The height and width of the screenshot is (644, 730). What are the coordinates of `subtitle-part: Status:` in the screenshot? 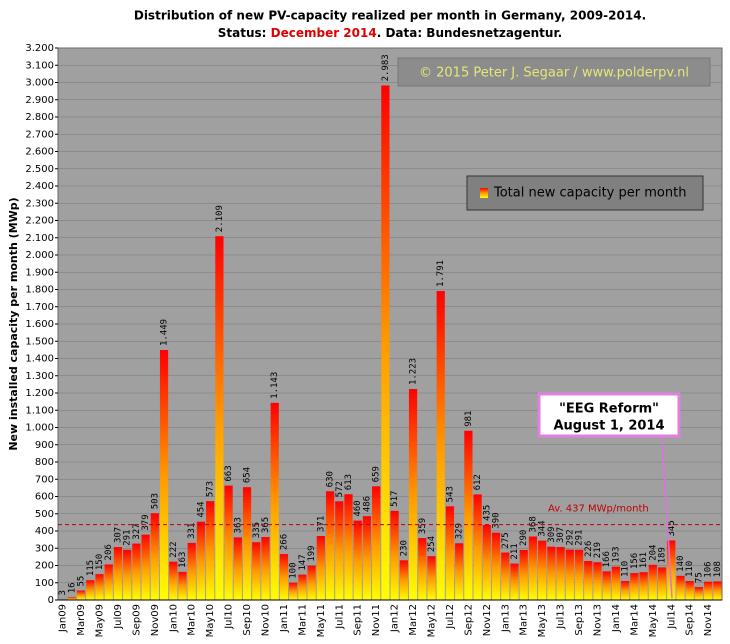 It's located at (244, 33).